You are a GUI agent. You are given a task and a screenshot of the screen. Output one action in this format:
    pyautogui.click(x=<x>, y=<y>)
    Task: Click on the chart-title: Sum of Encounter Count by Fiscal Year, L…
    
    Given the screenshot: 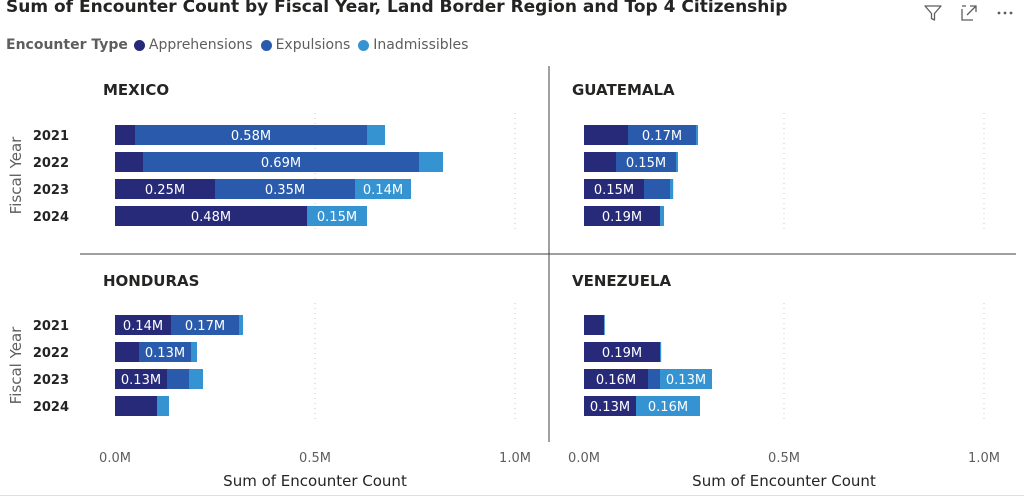 What is the action you would take?
    pyautogui.click(x=397, y=8)
    